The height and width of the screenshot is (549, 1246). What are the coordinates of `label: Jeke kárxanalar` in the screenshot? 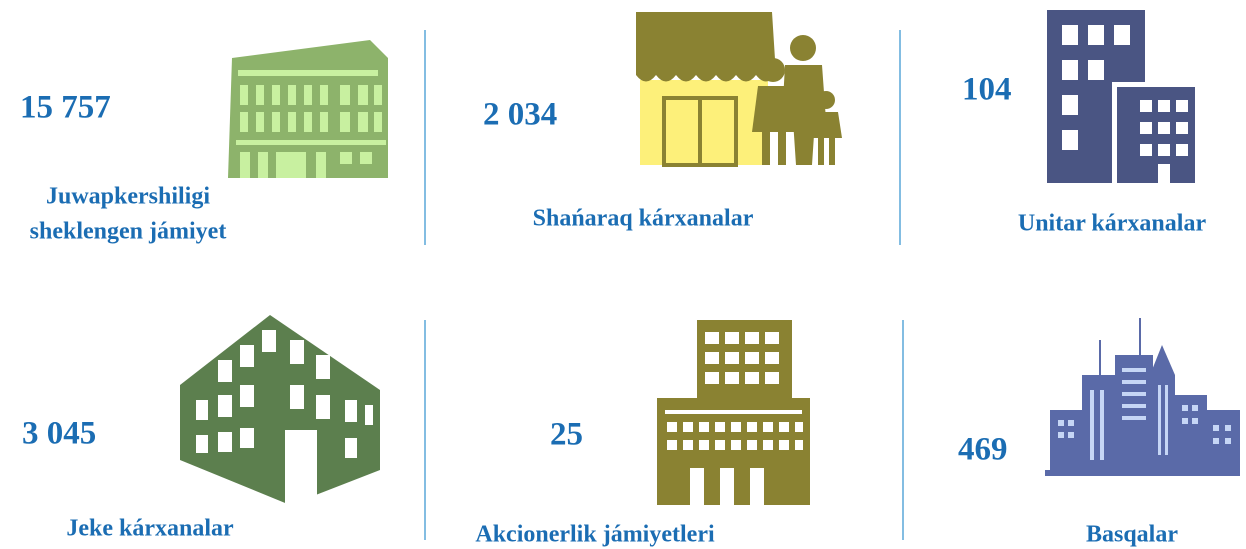 It's located at (150, 529).